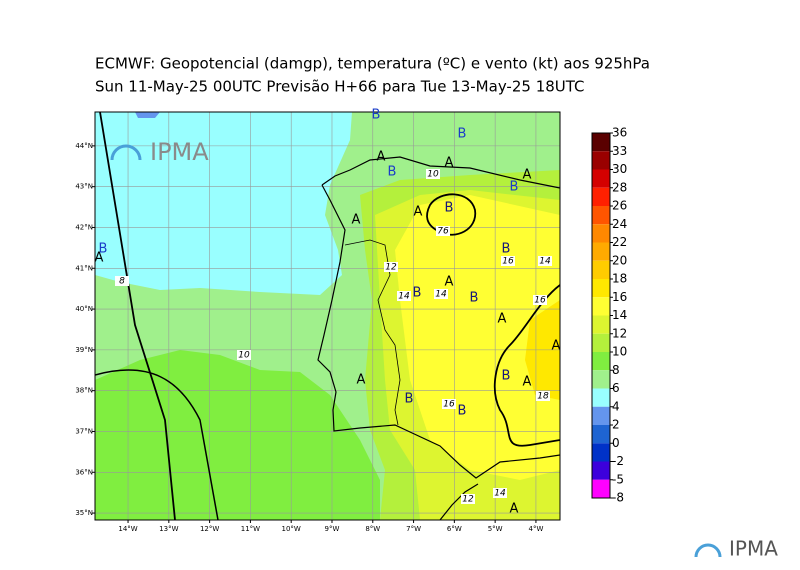 The width and height of the screenshot is (800, 570). Describe the element at coordinates (84, 187) in the screenshot. I see `lat-tick-label: 43°N` at that location.